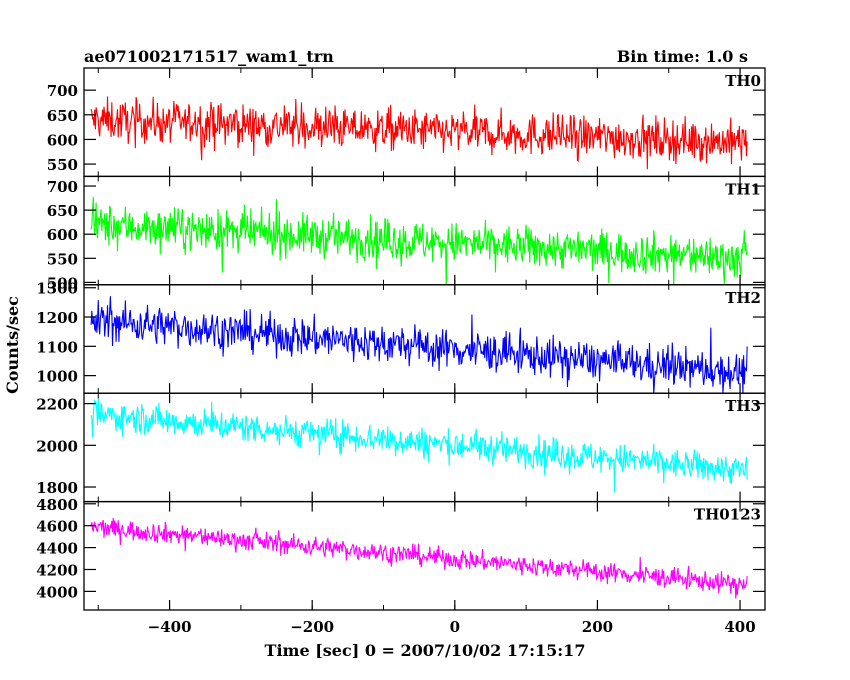 This screenshot has width=850, height=680. Describe the element at coordinates (425, 650) in the screenshot. I see `x-axis-label: Time [sec] 0 = 2007/10/02 17:15:17` at that location.